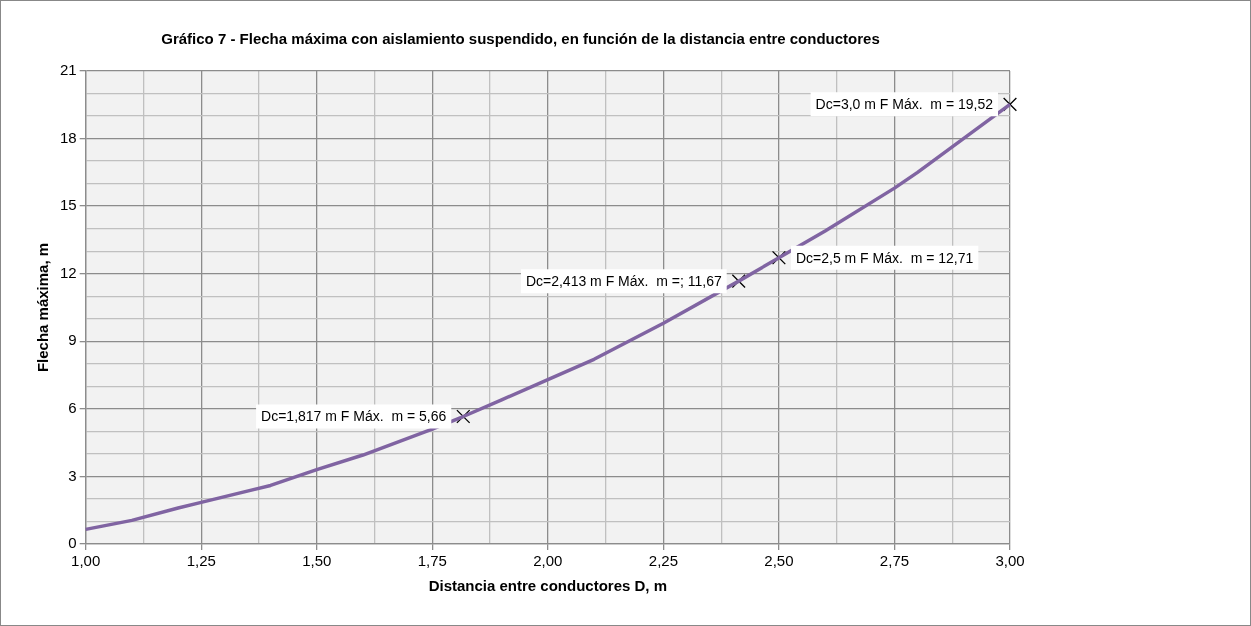 Image resolution: width=1251 pixels, height=626 pixels. Describe the element at coordinates (548, 586) in the screenshot. I see `x-axis-title: Distancia entre conductores D, m` at that location.